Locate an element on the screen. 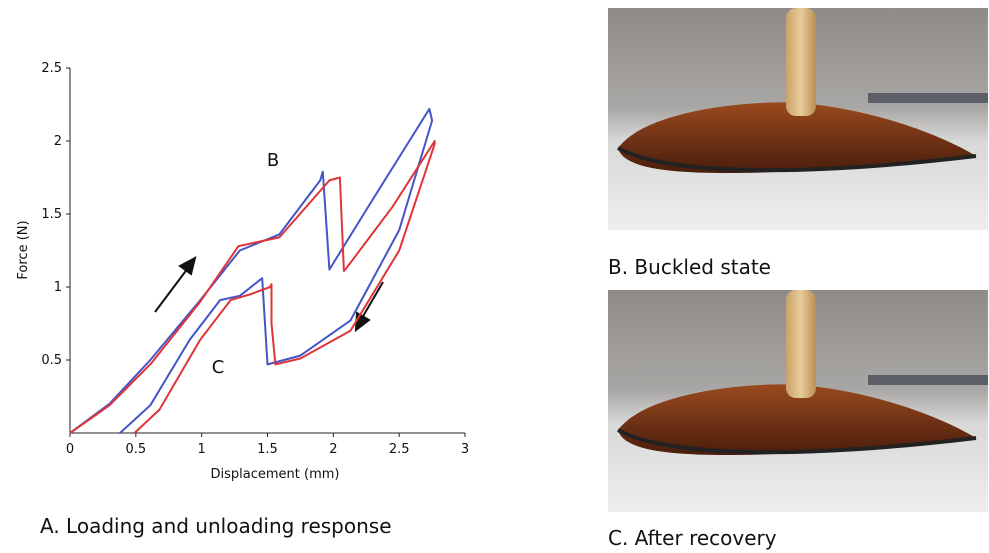 This screenshot has width=989, height=553. annotation: B is located at coordinates (273, 160).